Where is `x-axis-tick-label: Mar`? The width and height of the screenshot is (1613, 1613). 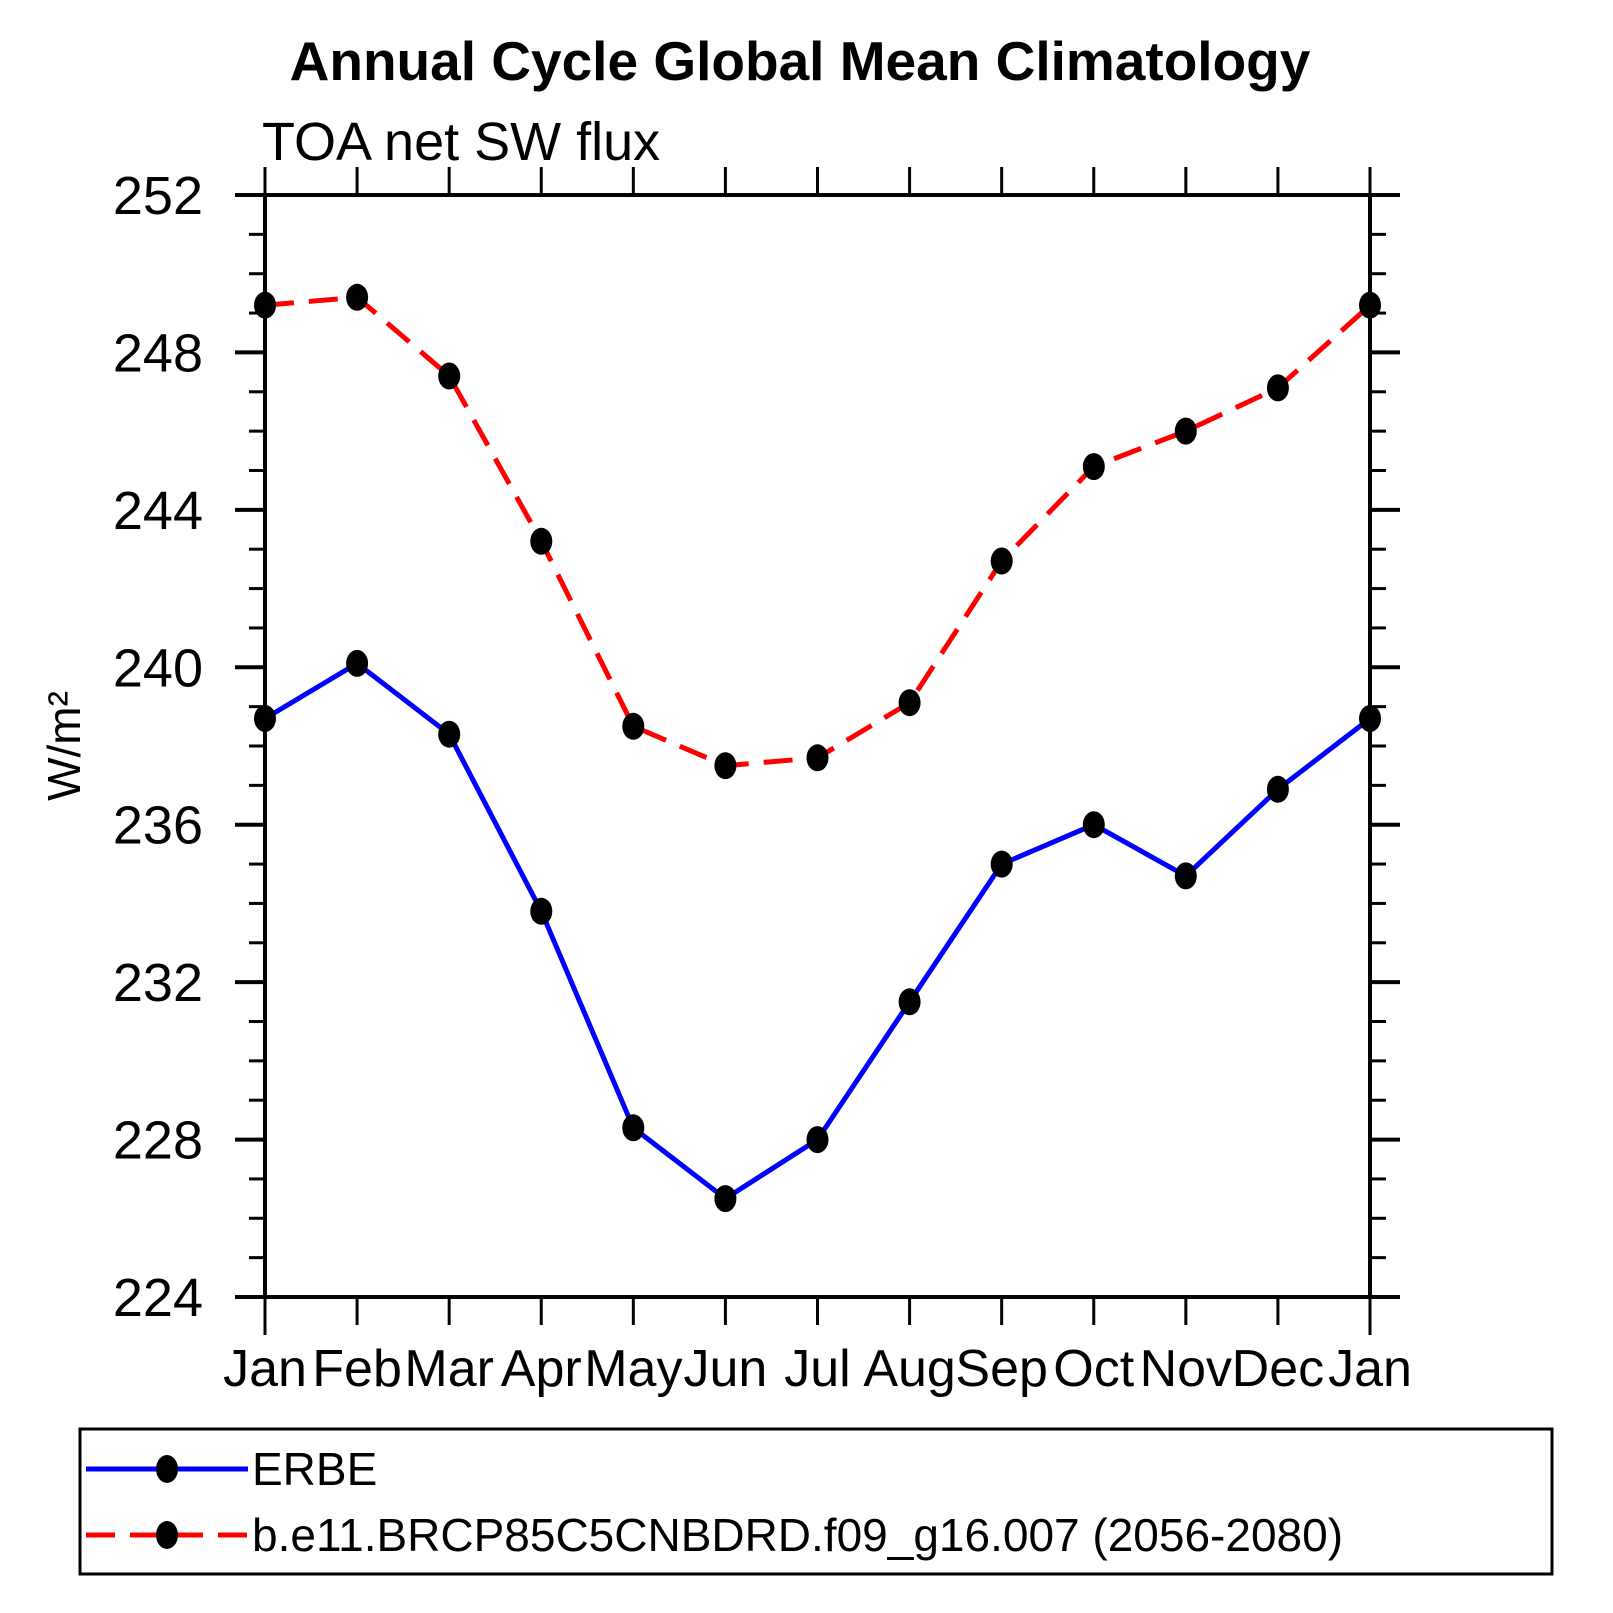
x-axis-tick-label: Mar is located at coordinates (449, 1369).